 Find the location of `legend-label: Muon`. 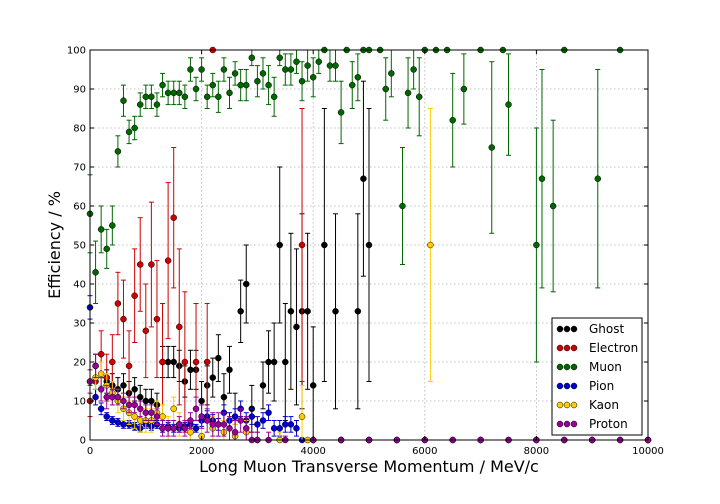

legend-label: Muon is located at coordinates (605, 367).